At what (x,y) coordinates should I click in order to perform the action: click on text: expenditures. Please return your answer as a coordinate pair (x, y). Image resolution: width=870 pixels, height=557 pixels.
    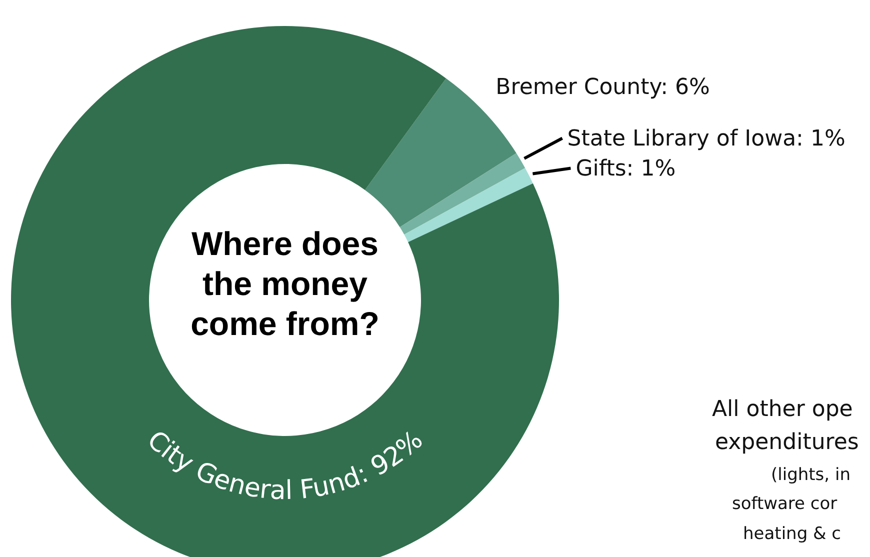
    Looking at the image, I should click on (787, 442).